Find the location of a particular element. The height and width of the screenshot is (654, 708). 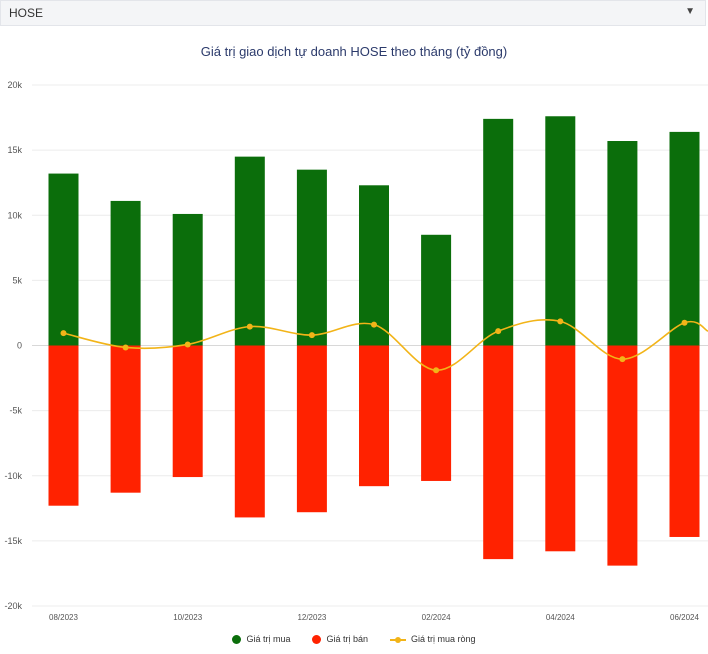

legend-item-net: Giá trị mua ròng is located at coordinates (433, 639).